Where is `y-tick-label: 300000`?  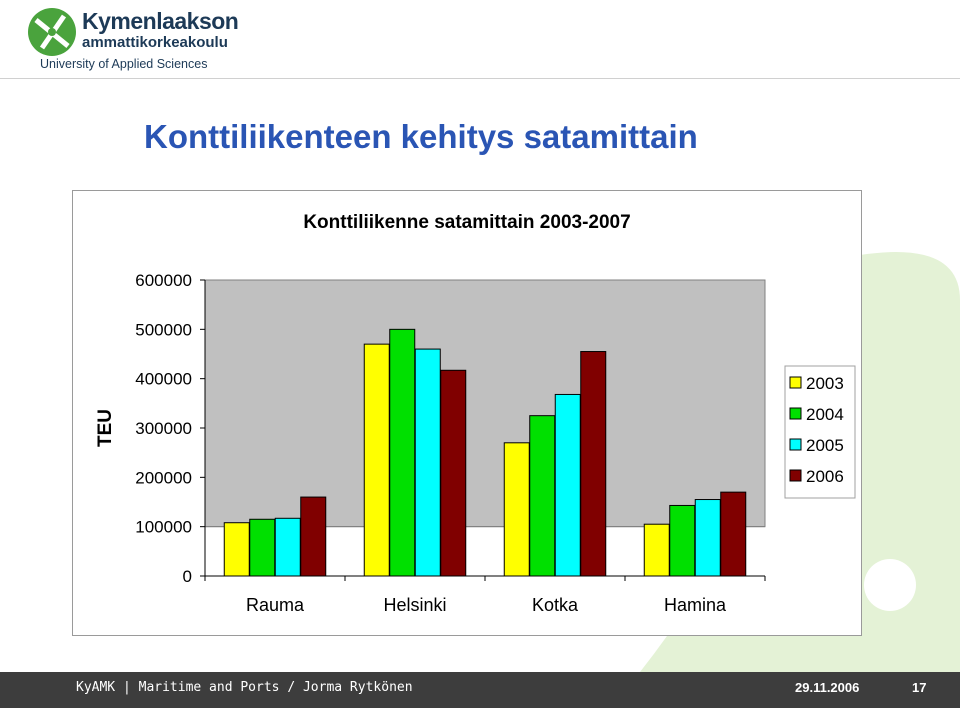
y-tick-label: 300000 is located at coordinates (163, 428).